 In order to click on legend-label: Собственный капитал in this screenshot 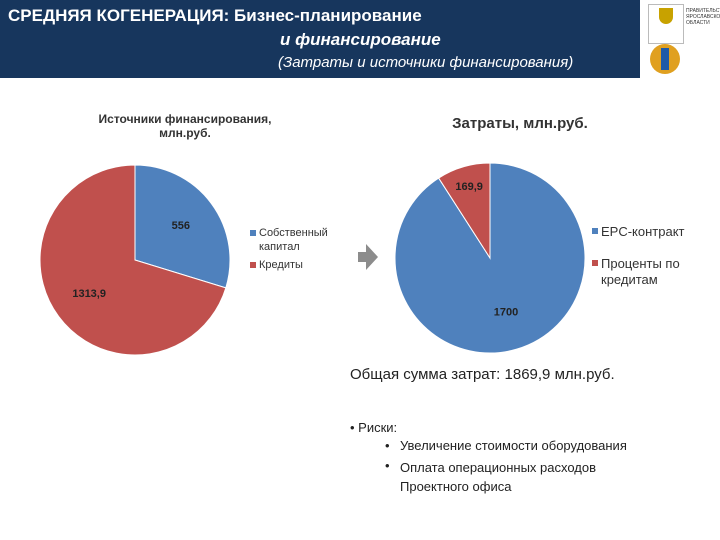, I will do `click(293, 240)`.